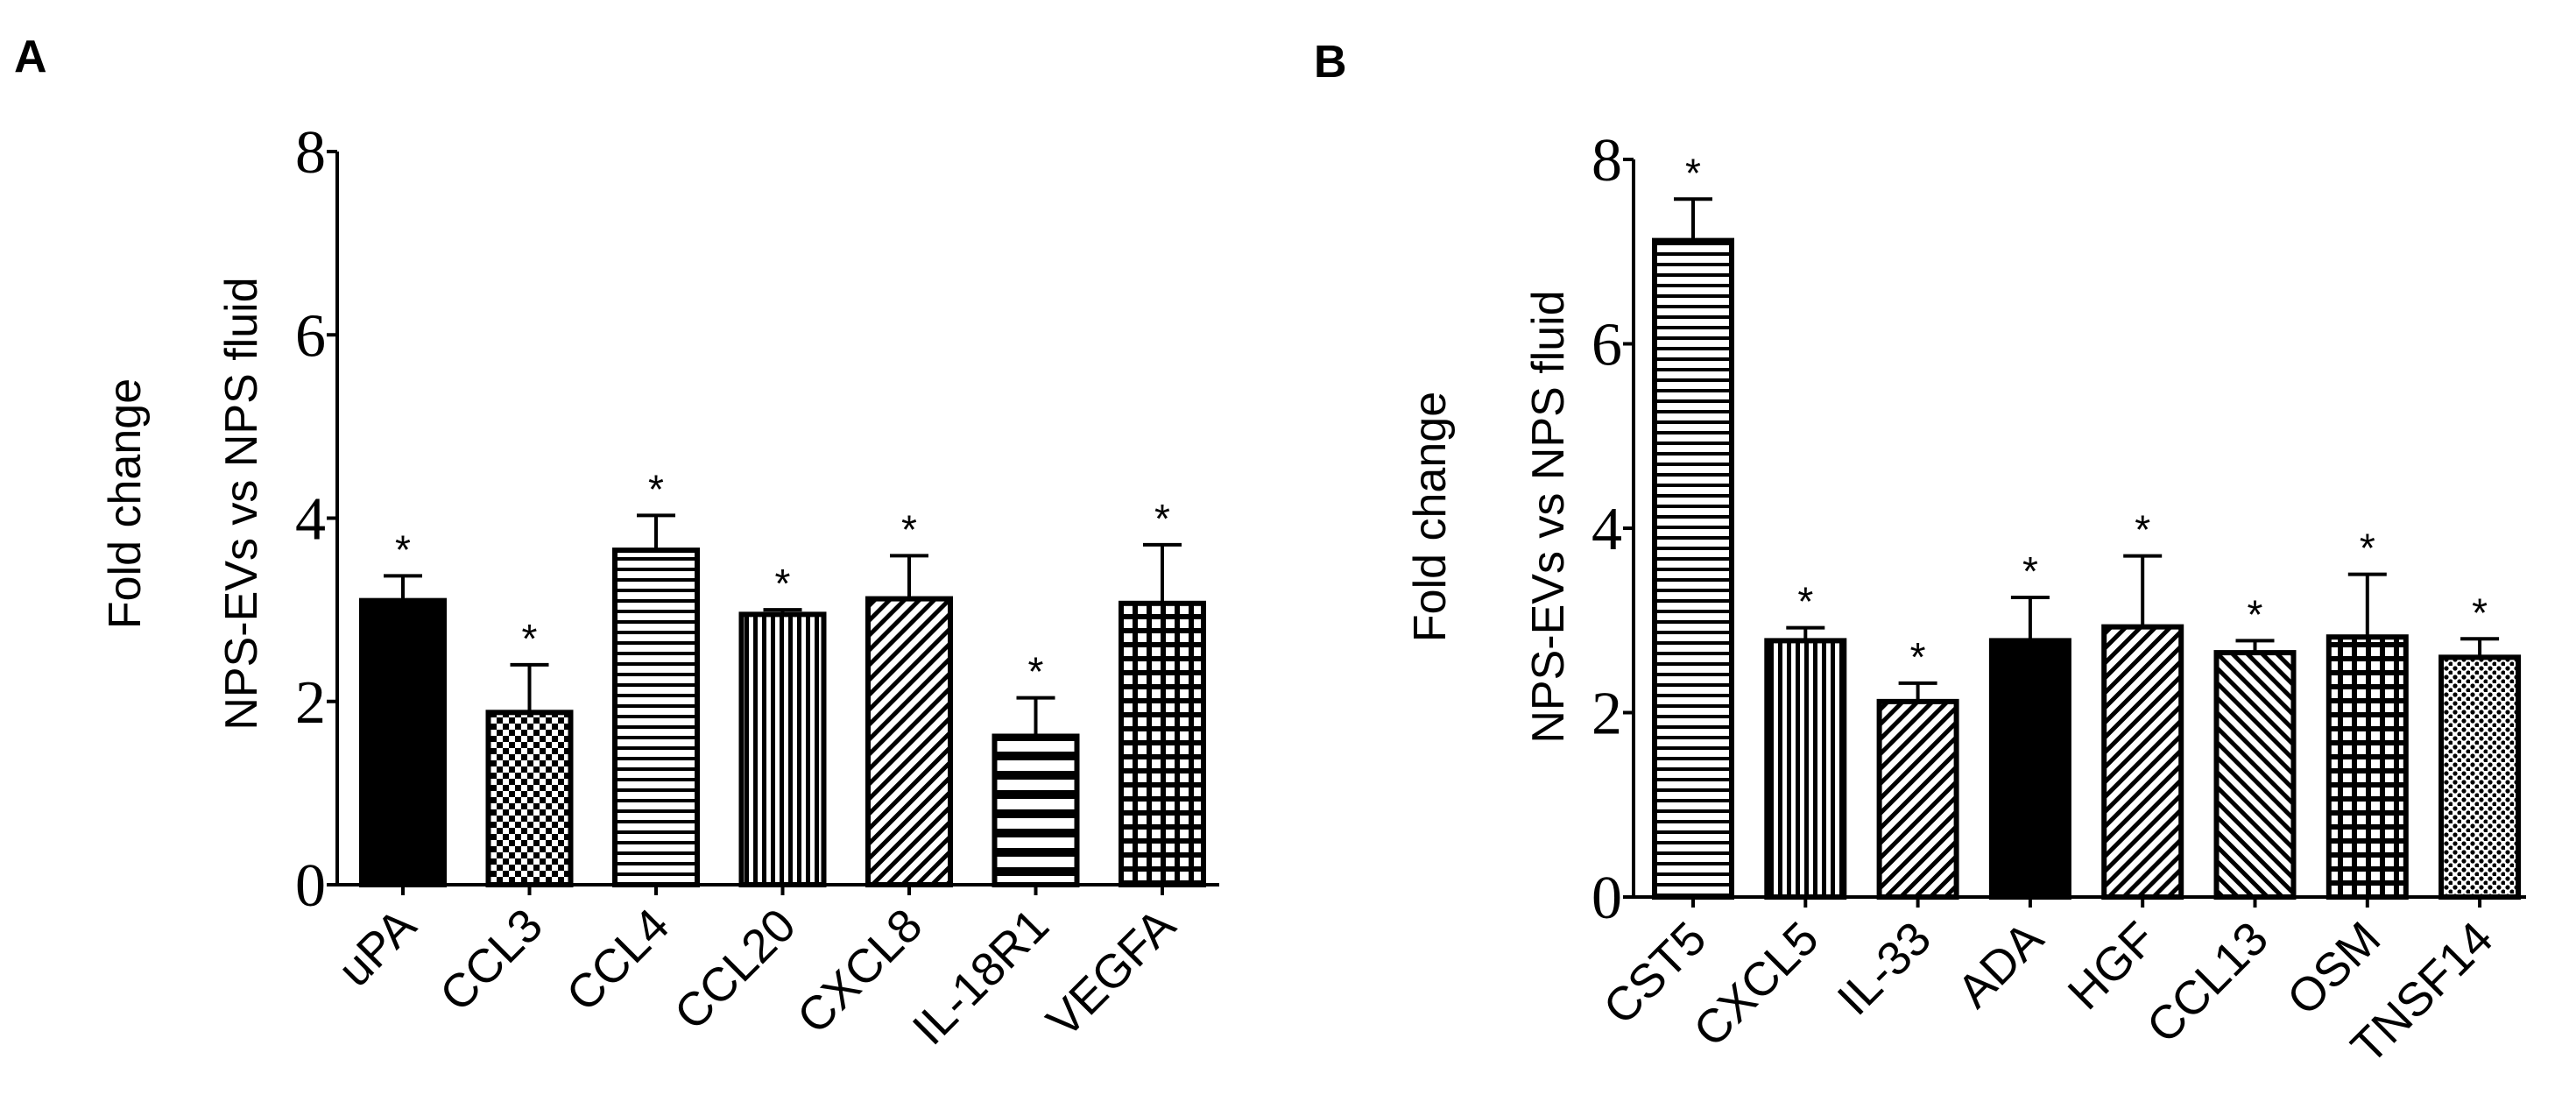 The height and width of the screenshot is (1109, 2576). Describe the element at coordinates (31, 57) in the screenshot. I see `panel-a-label: A` at that location.